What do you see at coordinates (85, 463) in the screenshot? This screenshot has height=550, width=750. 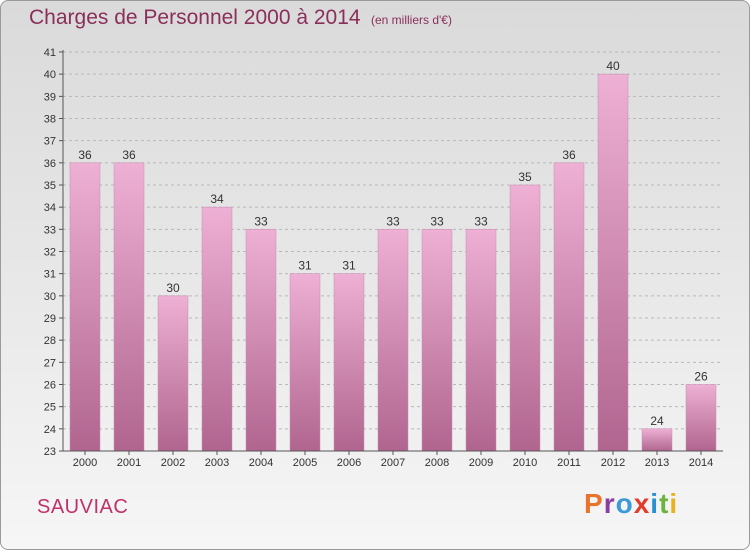 I see `x-tick-label: 2000` at bounding box center [85, 463].